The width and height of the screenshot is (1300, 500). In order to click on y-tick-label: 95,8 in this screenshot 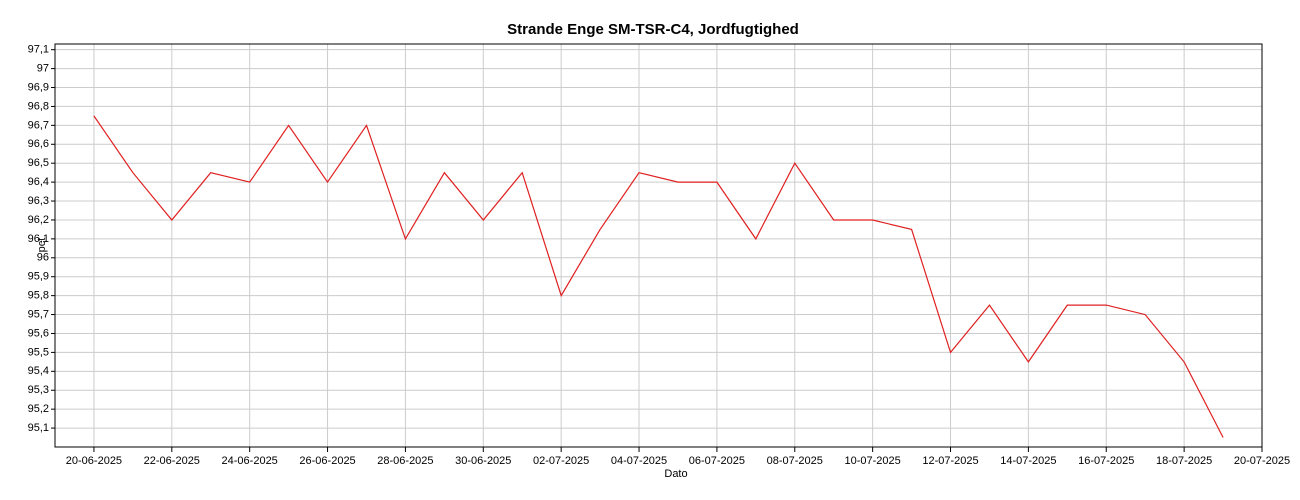, I will do `click(38, 296)`.